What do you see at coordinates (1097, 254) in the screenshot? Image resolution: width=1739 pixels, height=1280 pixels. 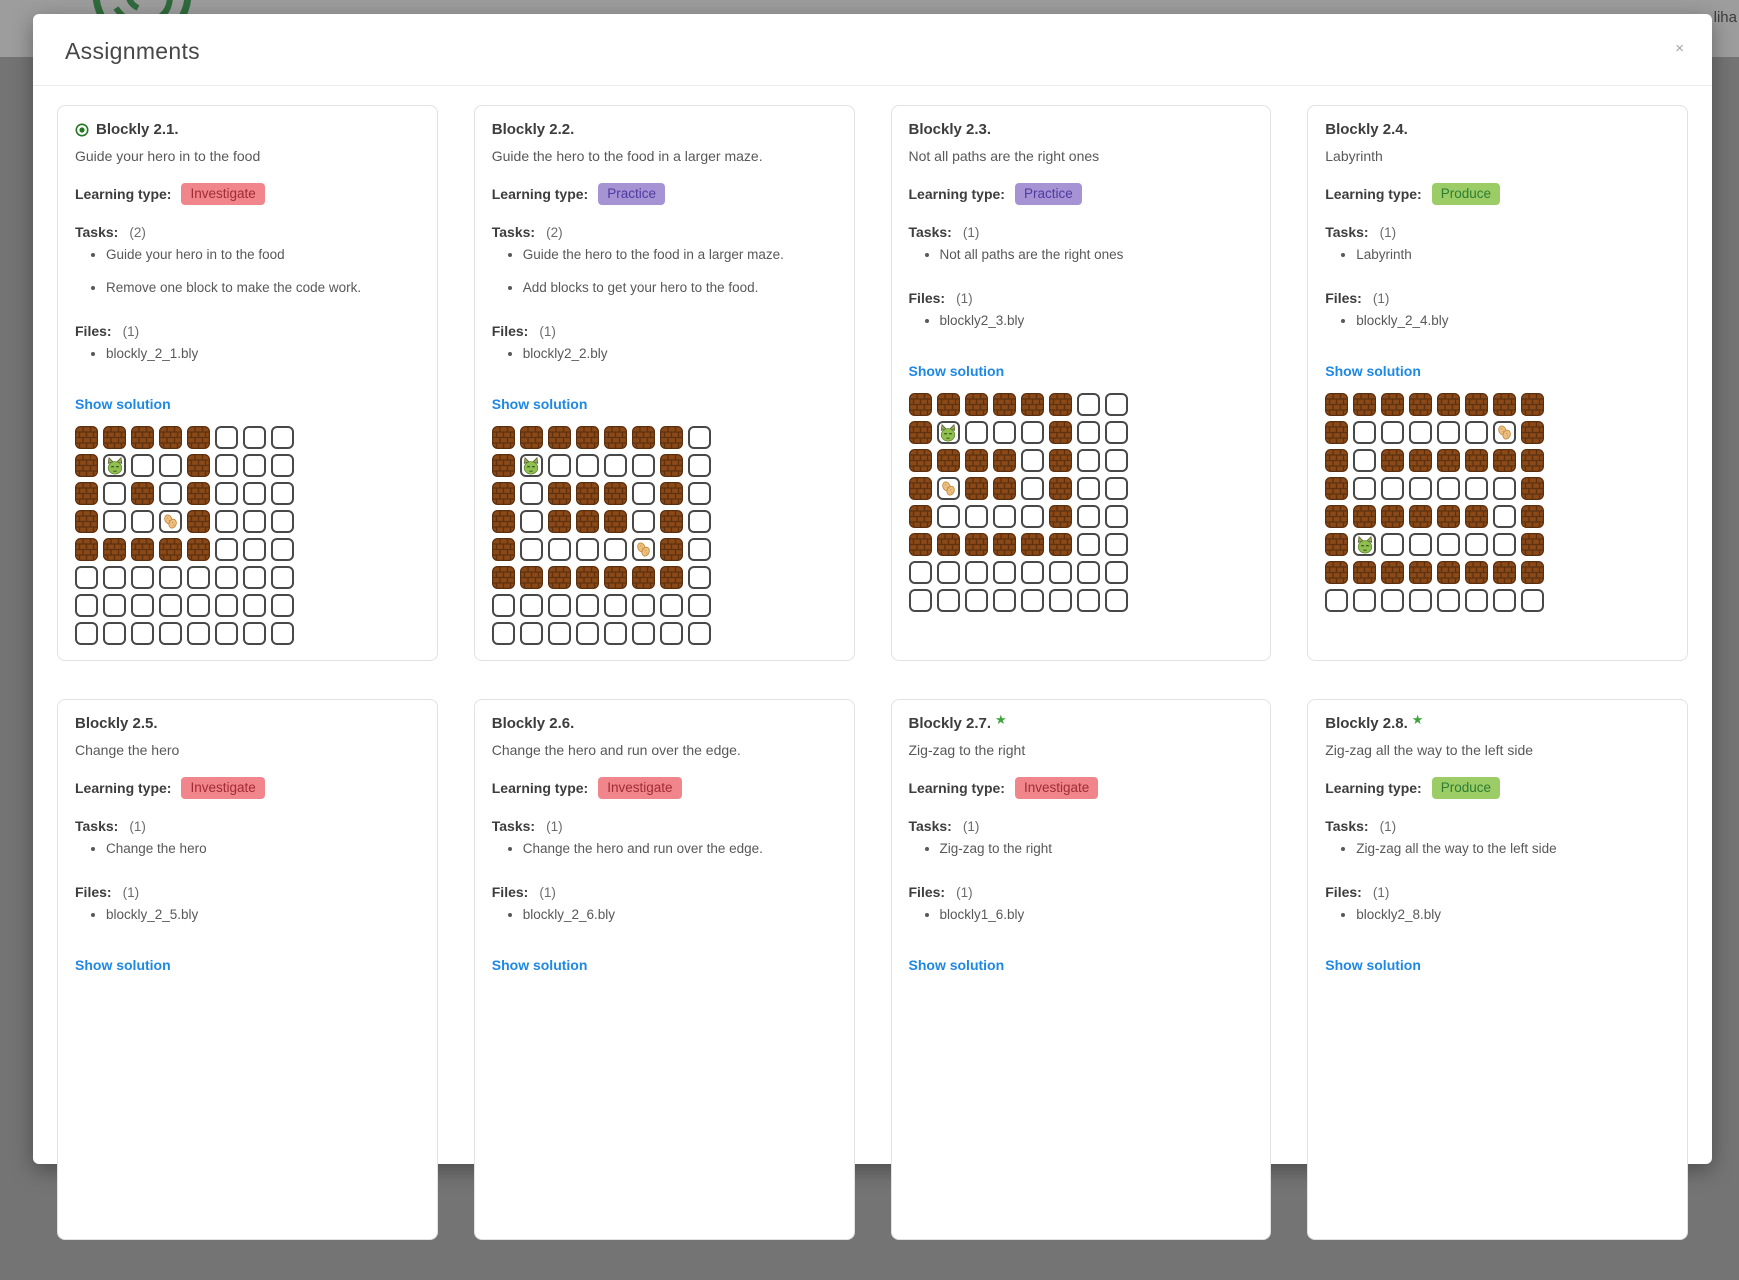 I see `task-item: Not all paths are the right ones` at bounding box center [1097, 254].